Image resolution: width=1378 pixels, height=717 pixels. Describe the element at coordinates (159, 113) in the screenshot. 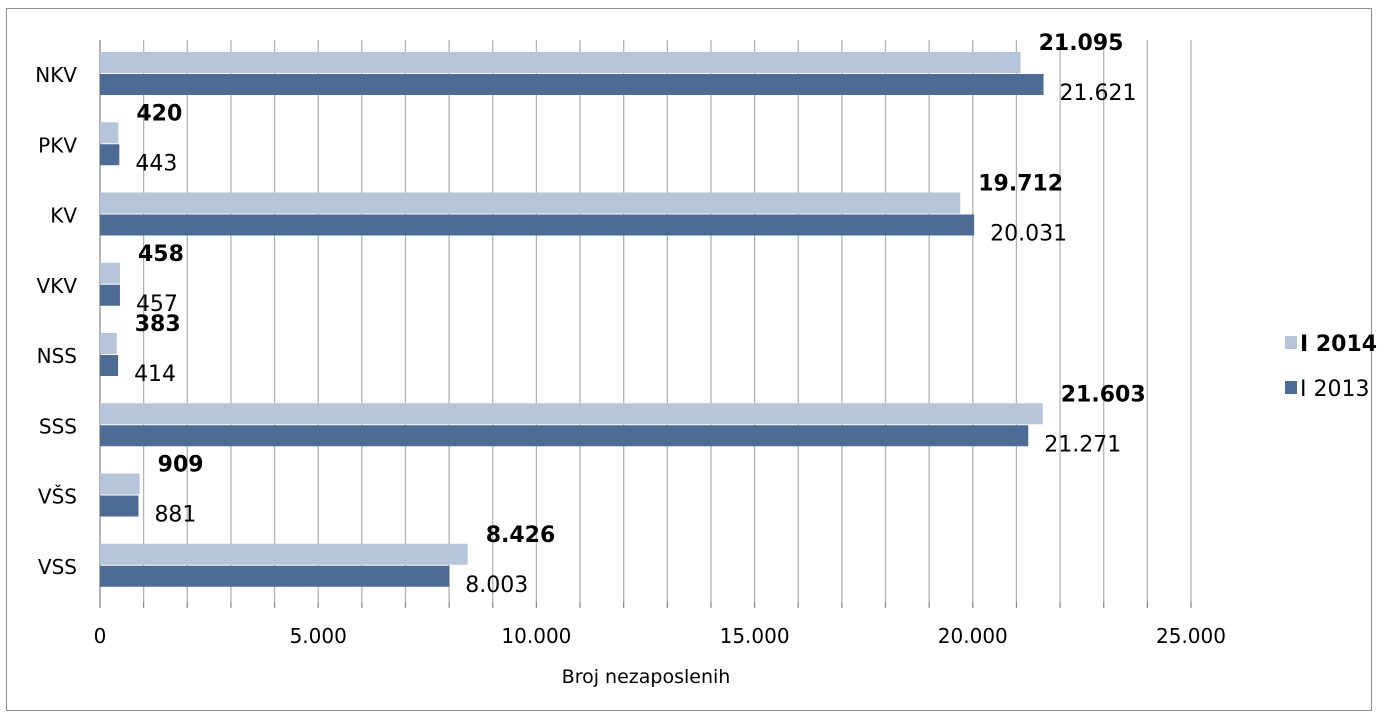

I see `data-label-i2014: 420` at that location.